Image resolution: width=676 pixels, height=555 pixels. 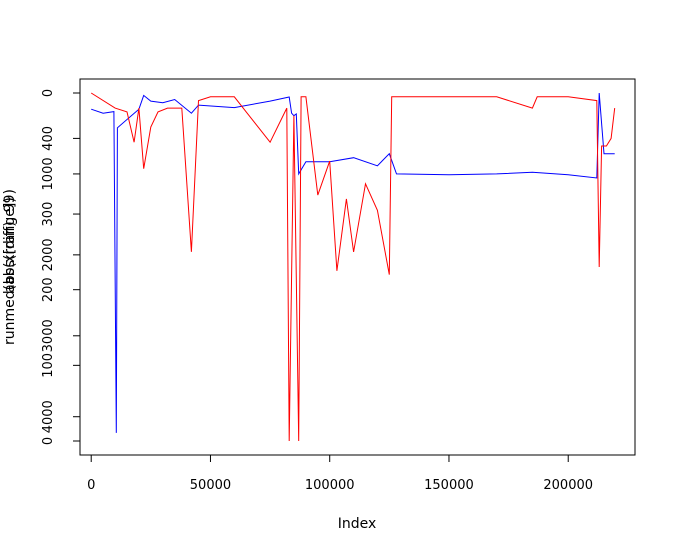 I want to click on y-tick-label-blue: 0, so click(x=48, y=93).